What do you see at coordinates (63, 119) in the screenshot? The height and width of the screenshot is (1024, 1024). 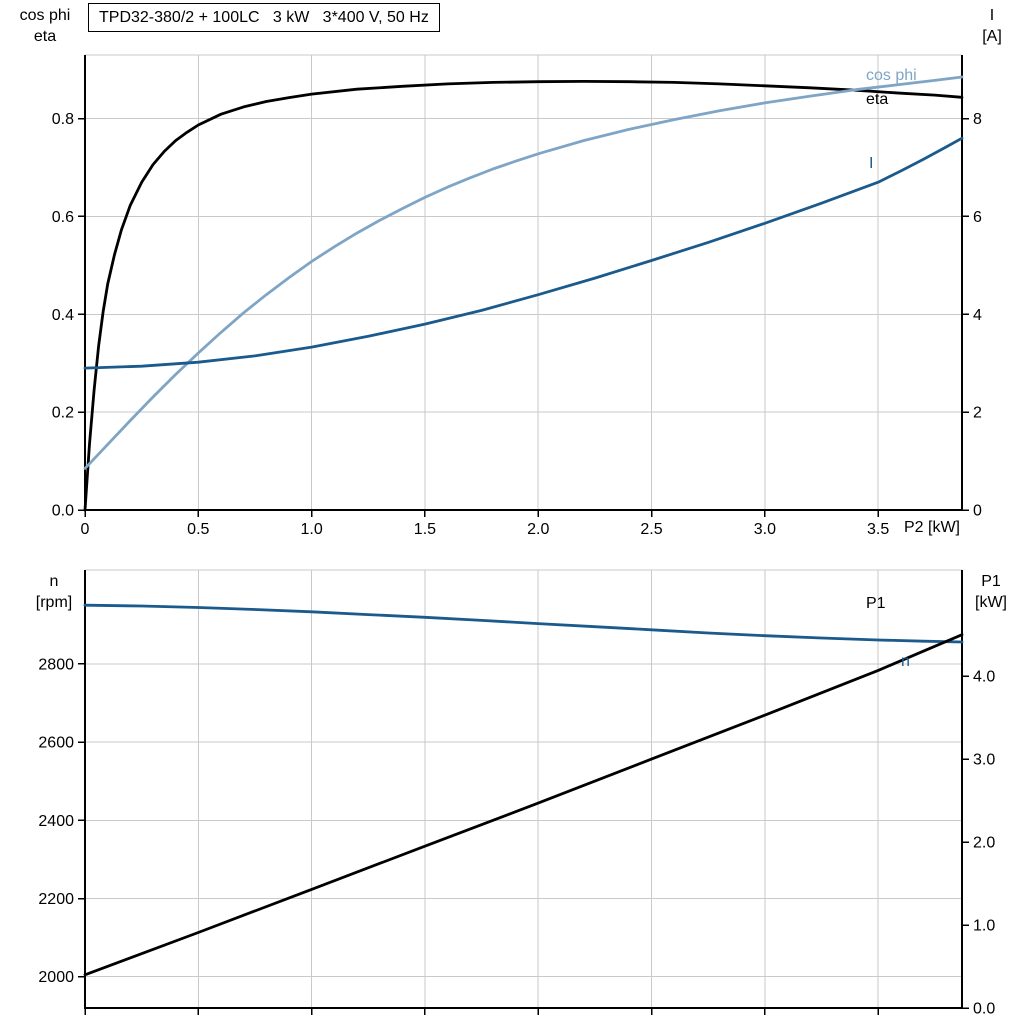 I see `y-left-tick-label: 0.8` at bounding box center [63, 119].